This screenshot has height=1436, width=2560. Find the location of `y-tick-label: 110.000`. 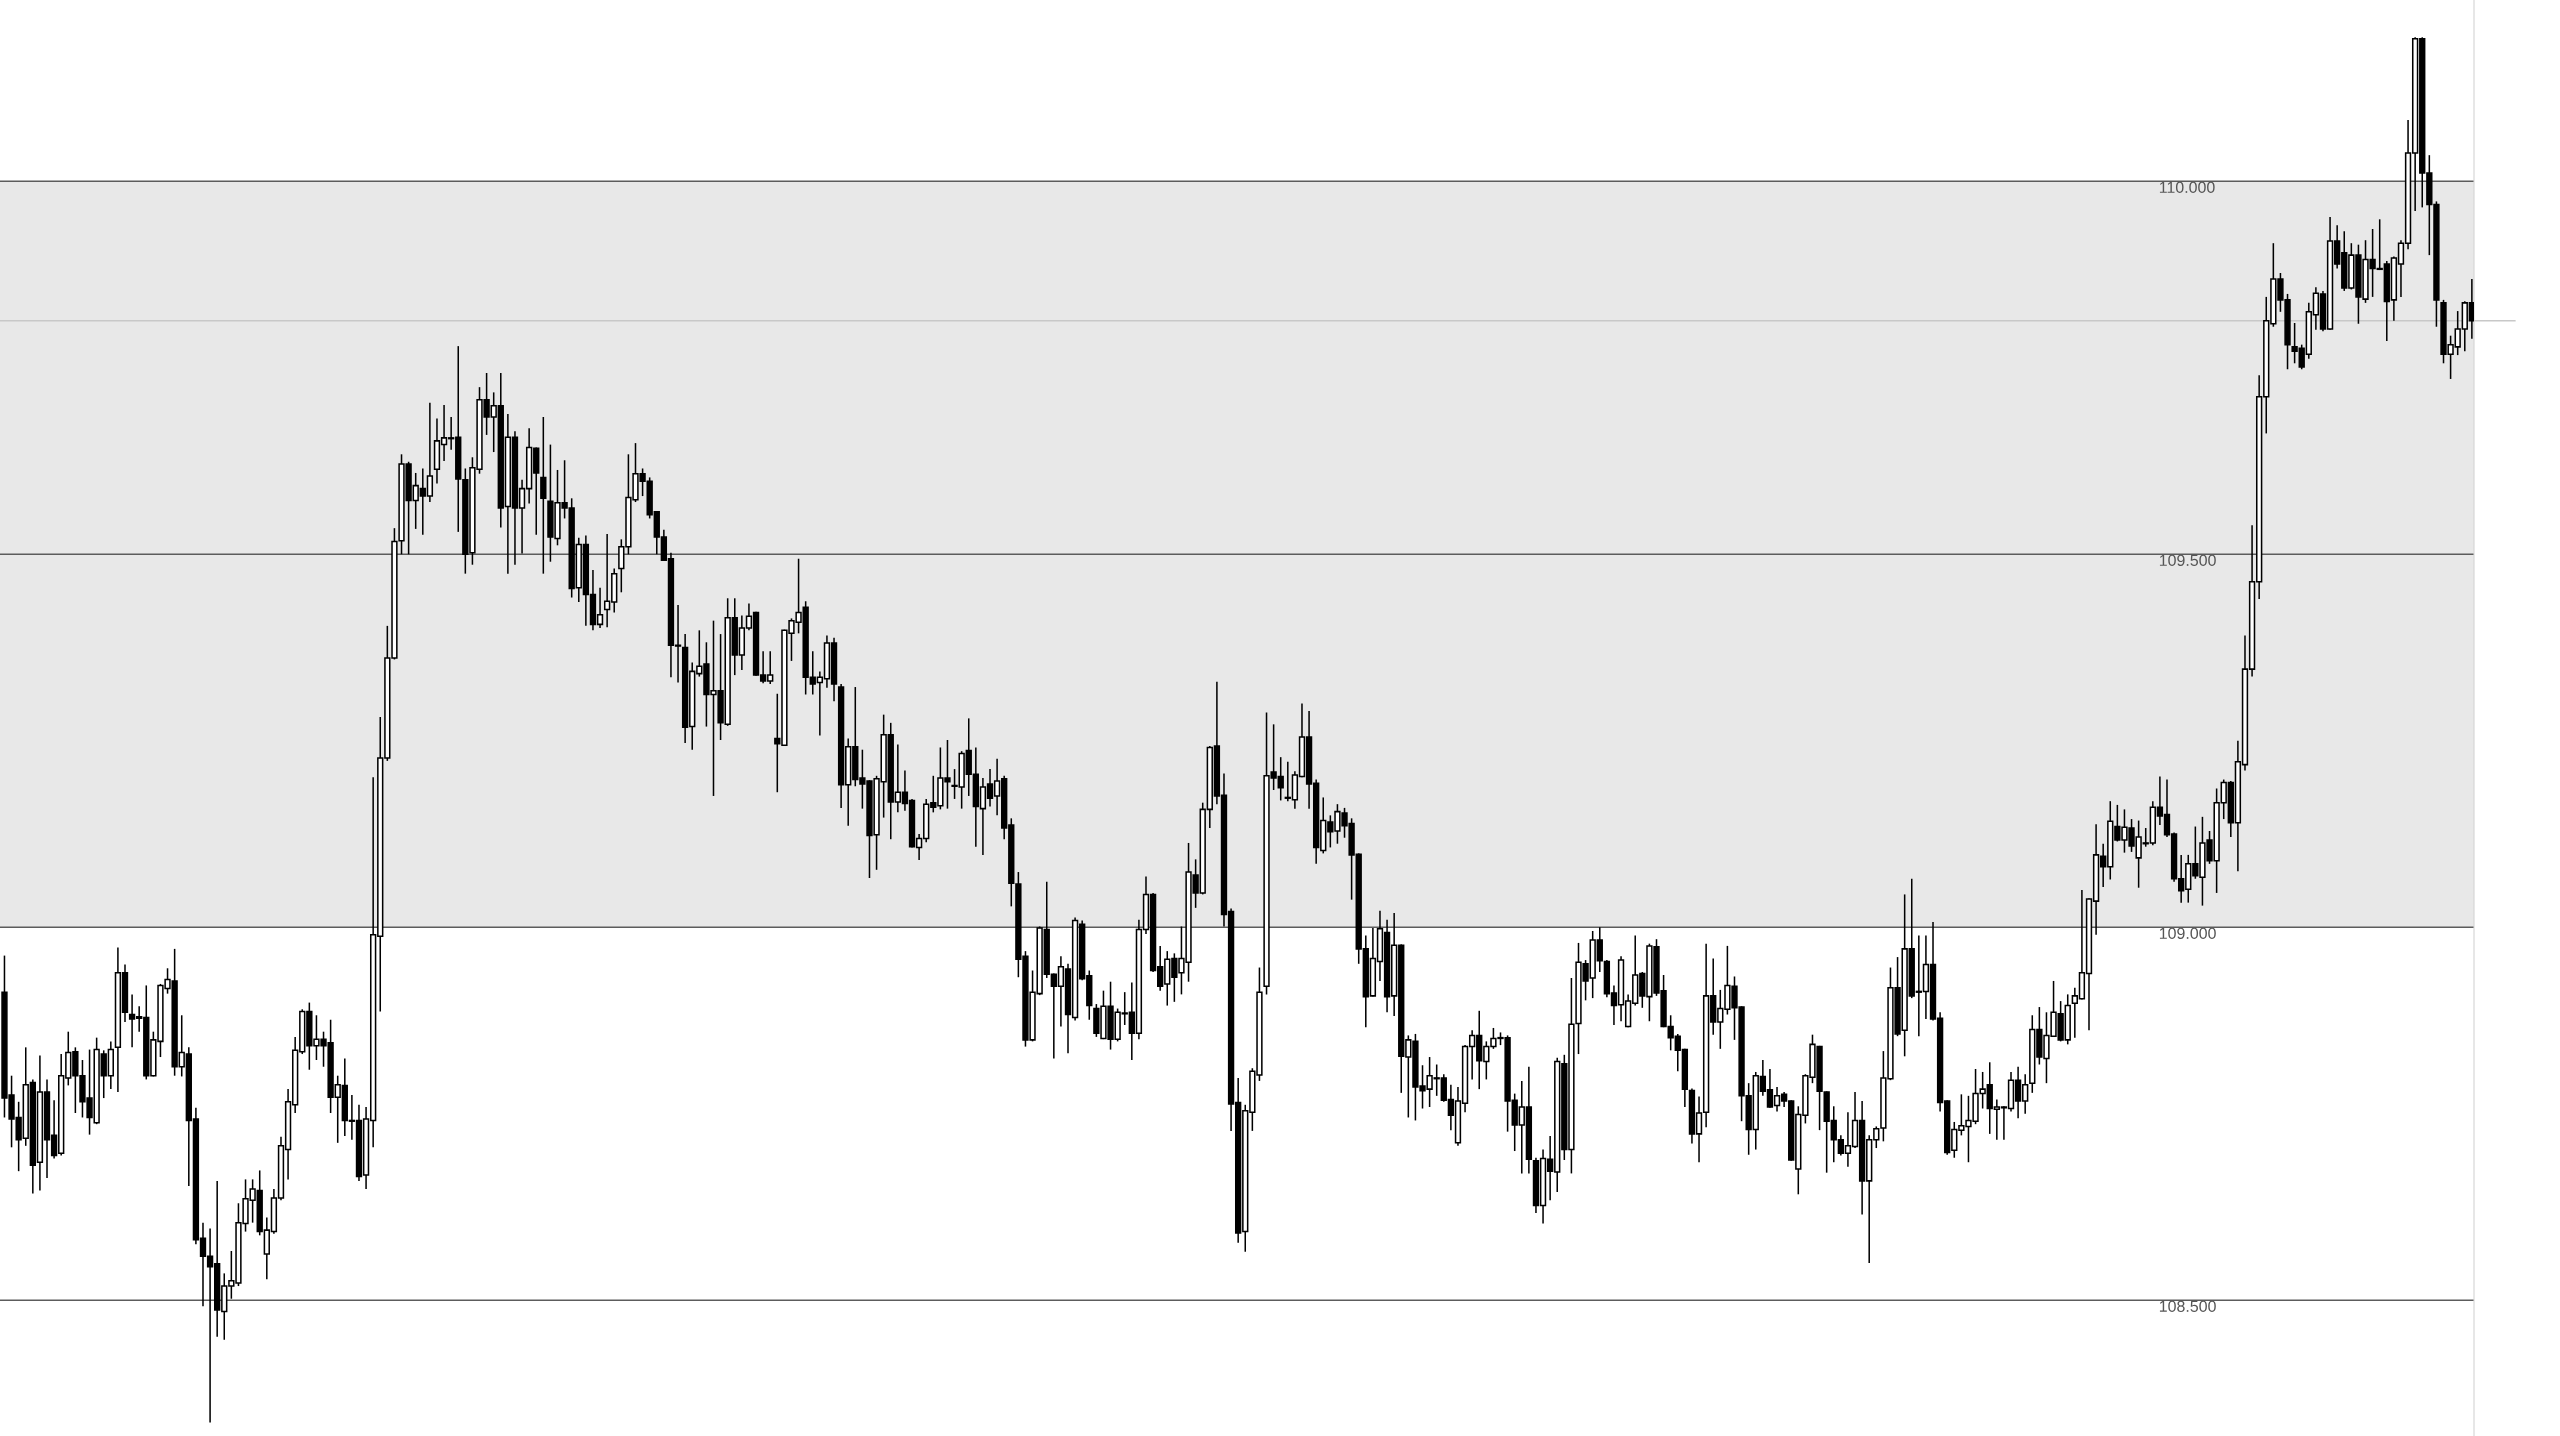

y-tick-label: 110.000 is located at coordinates (2187, 187).